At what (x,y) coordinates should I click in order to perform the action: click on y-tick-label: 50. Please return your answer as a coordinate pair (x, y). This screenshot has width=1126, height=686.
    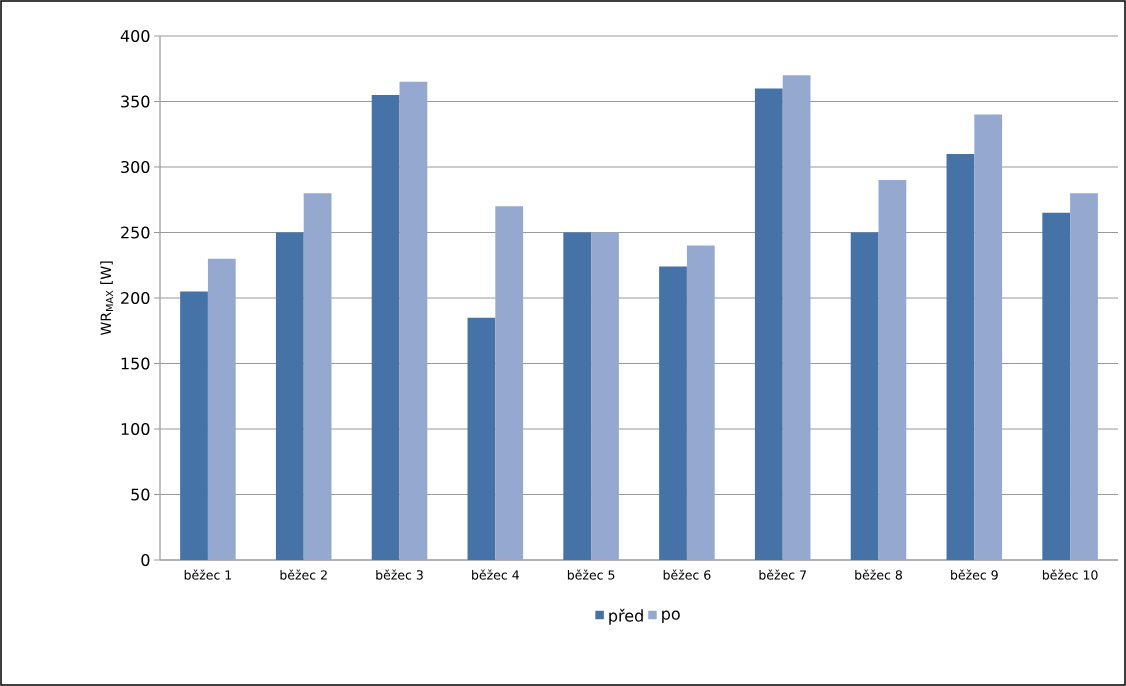
    Looking at the image, I should click on (140, 494).